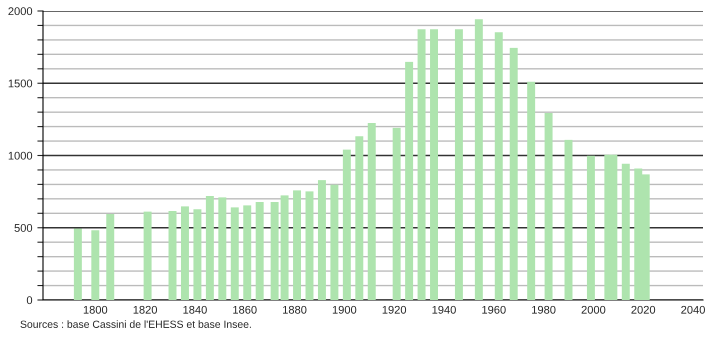 The height and width of the screenshot is (340, 710). What do you see at coordinates (29, 300) in the screenshot?
I see `y-tick-label: 0` at bounding box center [29, 300].